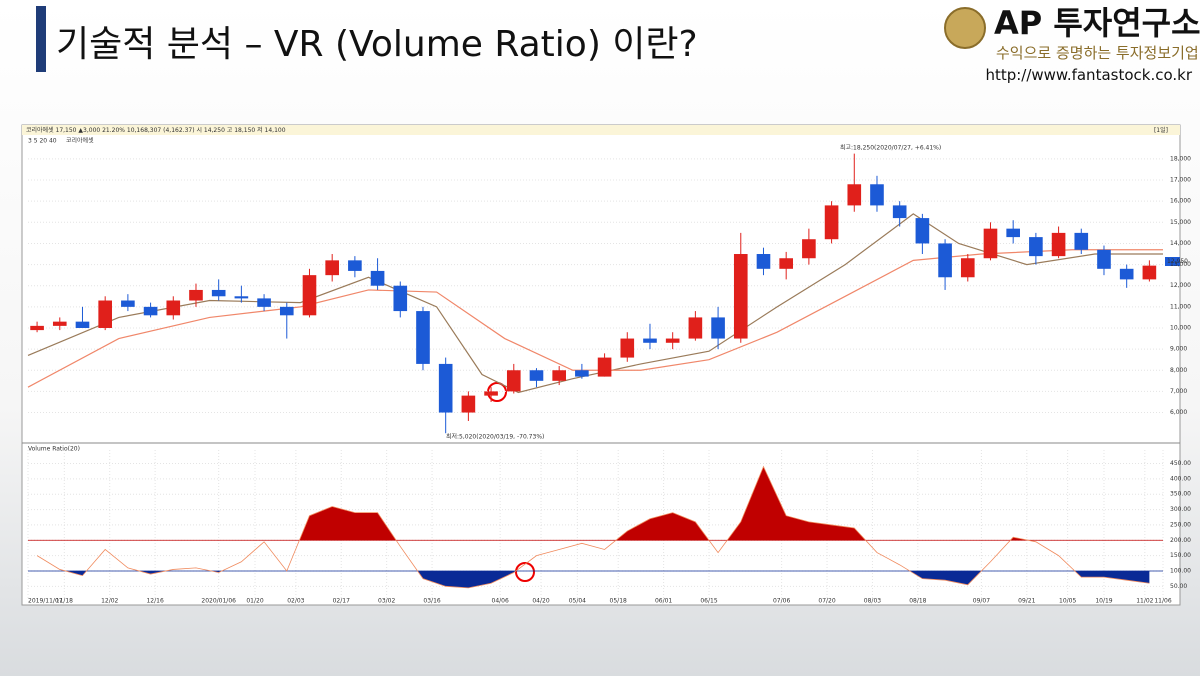  I want to click on x-tick-label: 11/06, so click(1162, 601).